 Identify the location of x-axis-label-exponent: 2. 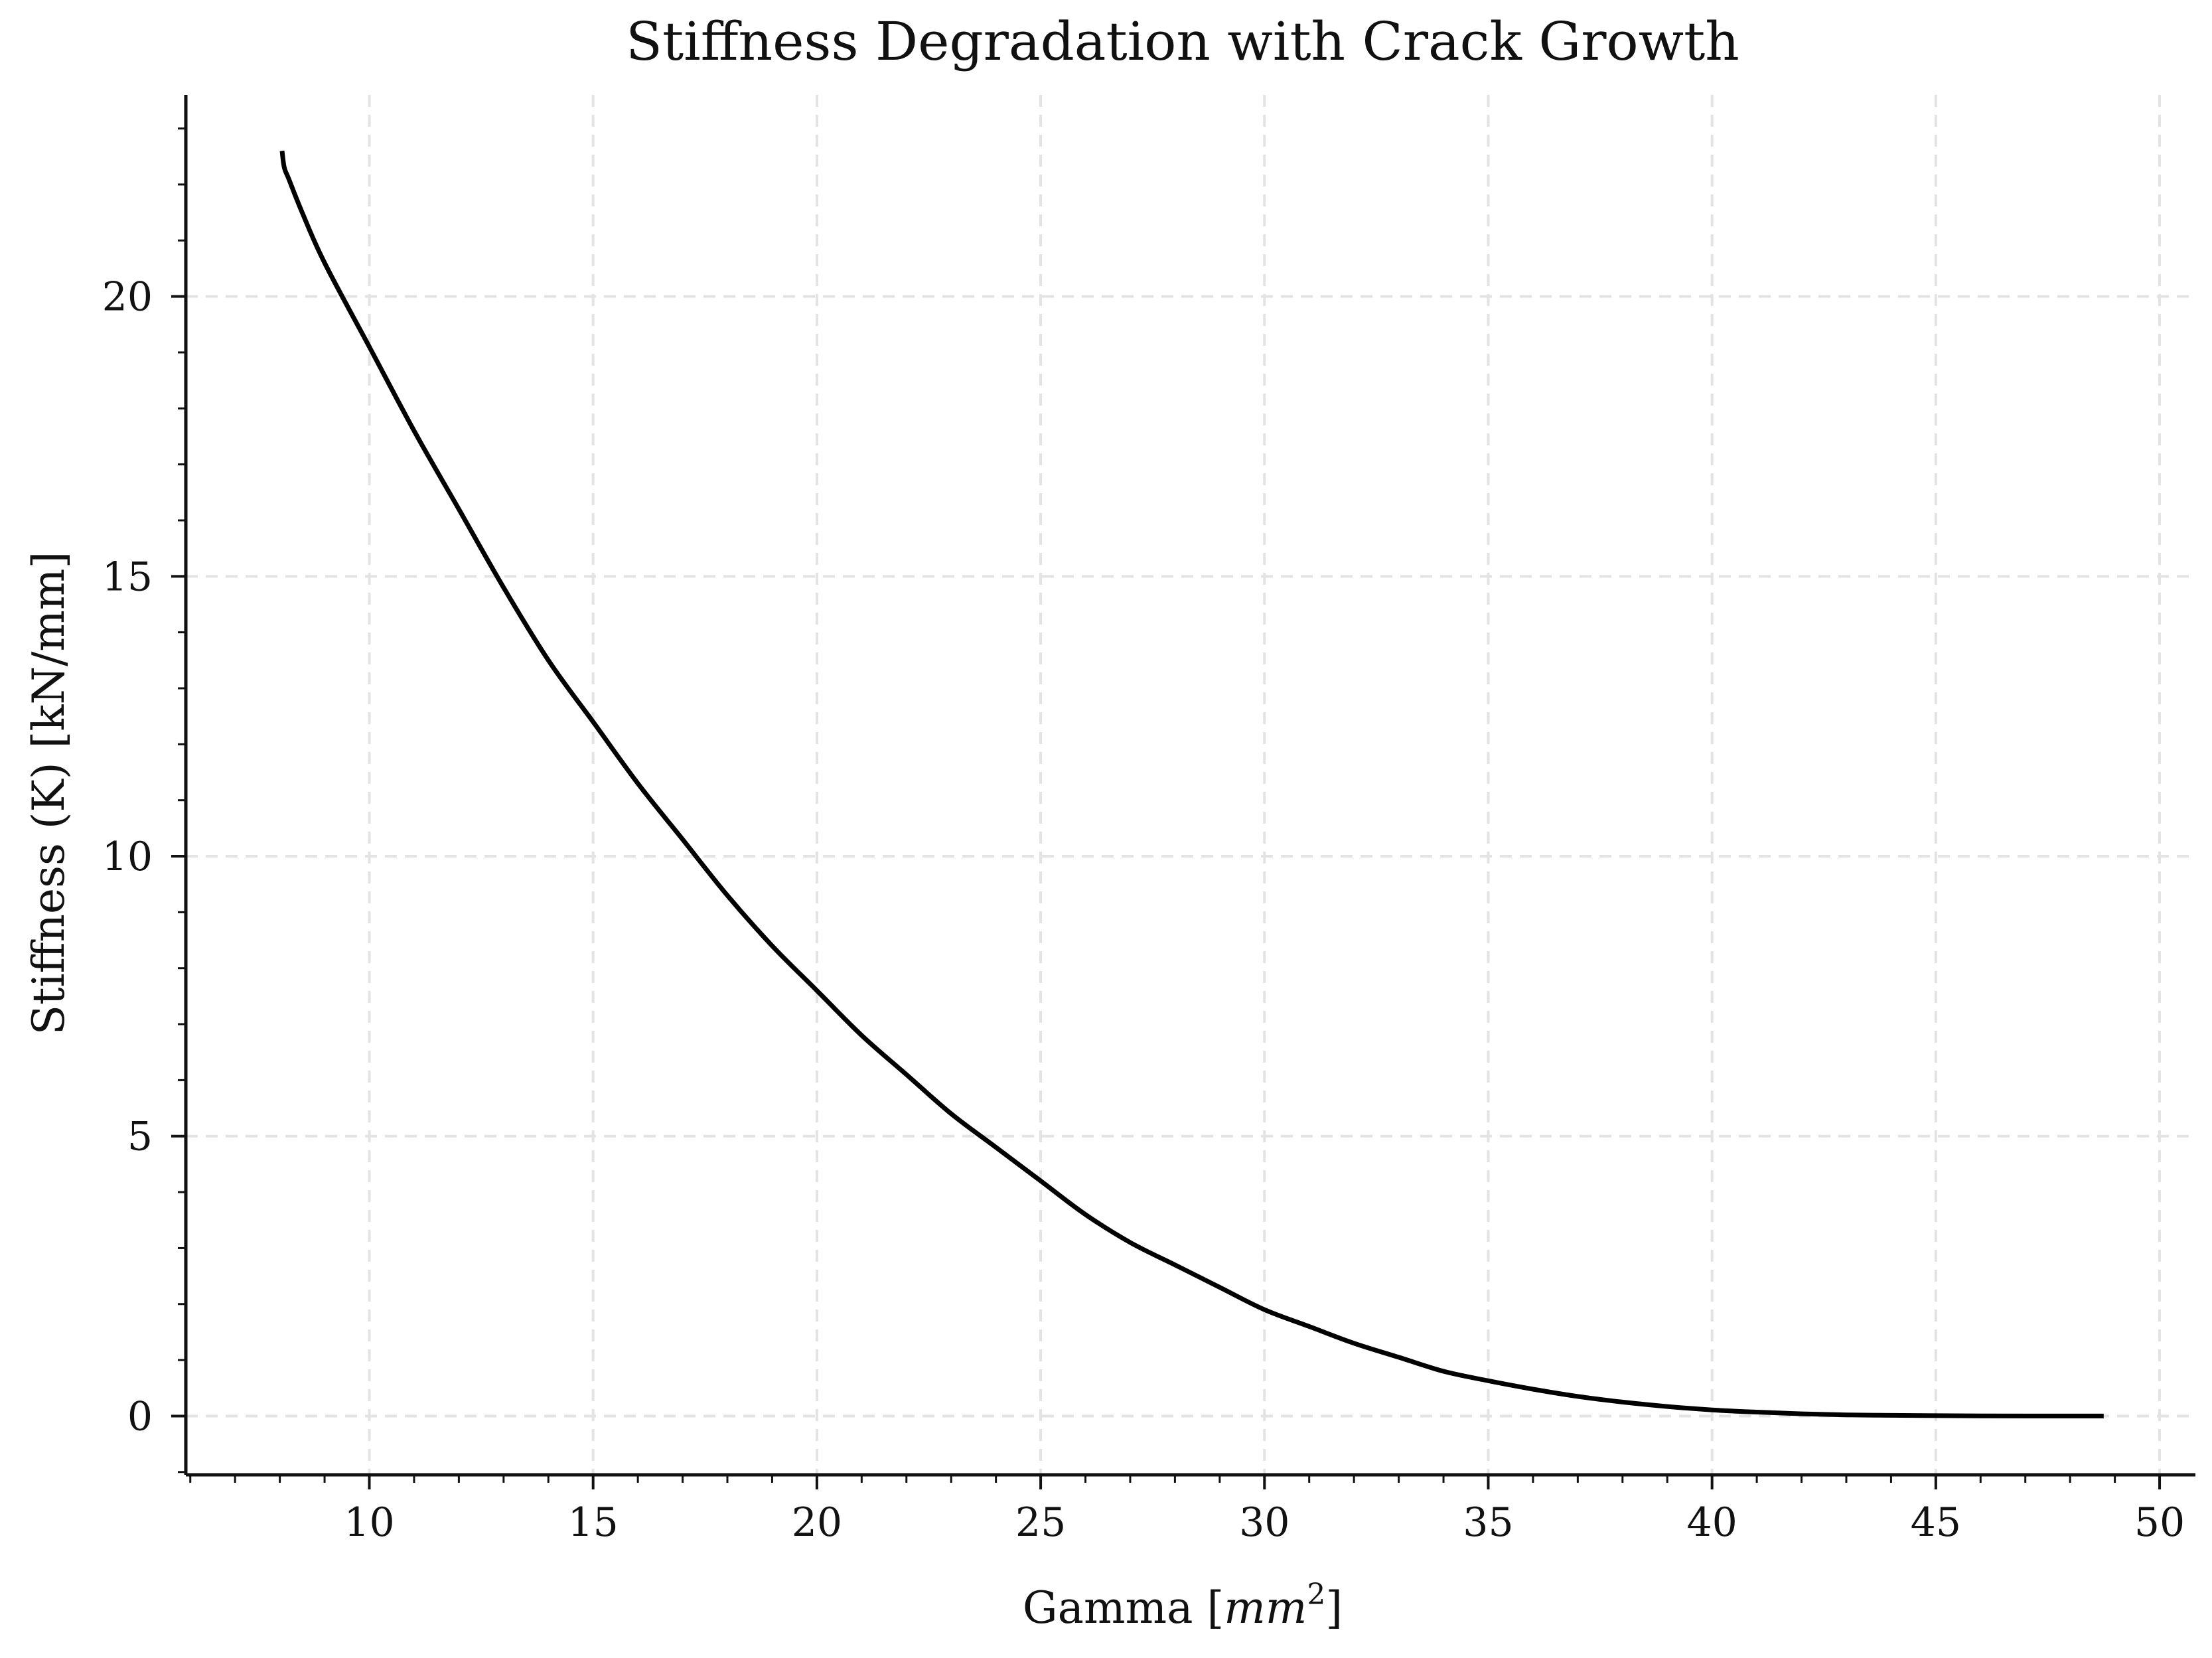
(1316, 1595).